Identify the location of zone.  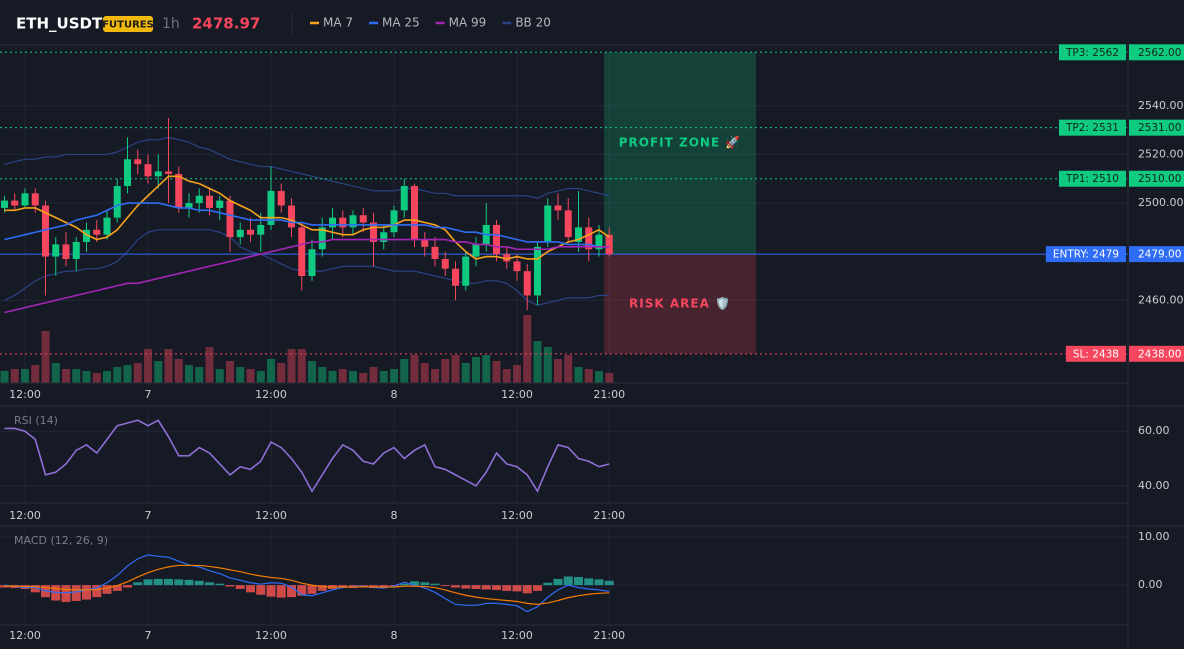
(680, 304).